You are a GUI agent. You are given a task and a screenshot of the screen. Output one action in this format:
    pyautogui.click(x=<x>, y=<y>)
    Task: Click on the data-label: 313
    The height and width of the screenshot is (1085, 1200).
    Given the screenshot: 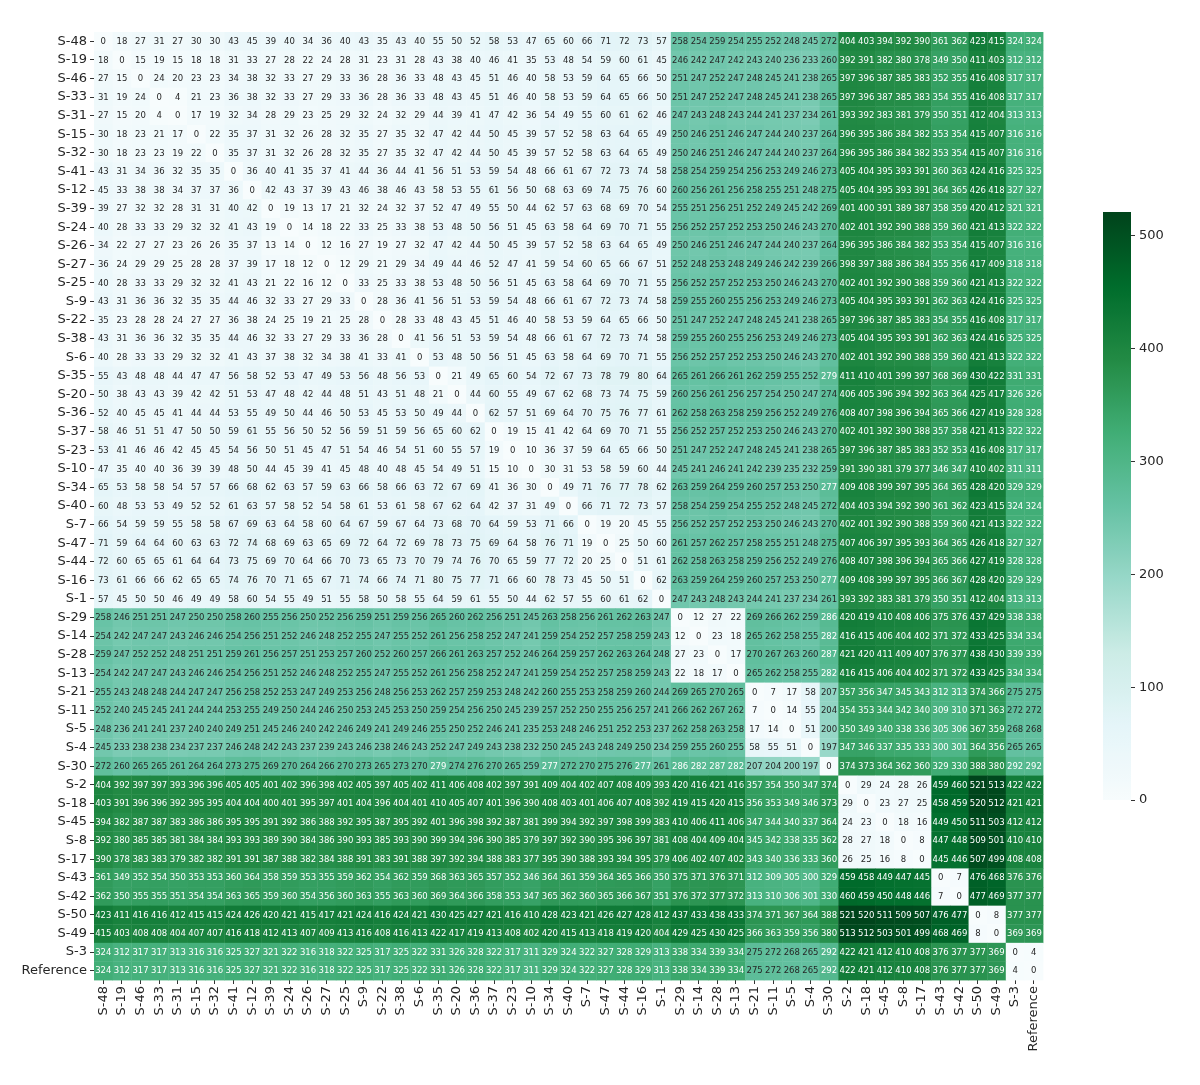 What is the action you would take?
    pyautogui.click(x=177, y=951)
    